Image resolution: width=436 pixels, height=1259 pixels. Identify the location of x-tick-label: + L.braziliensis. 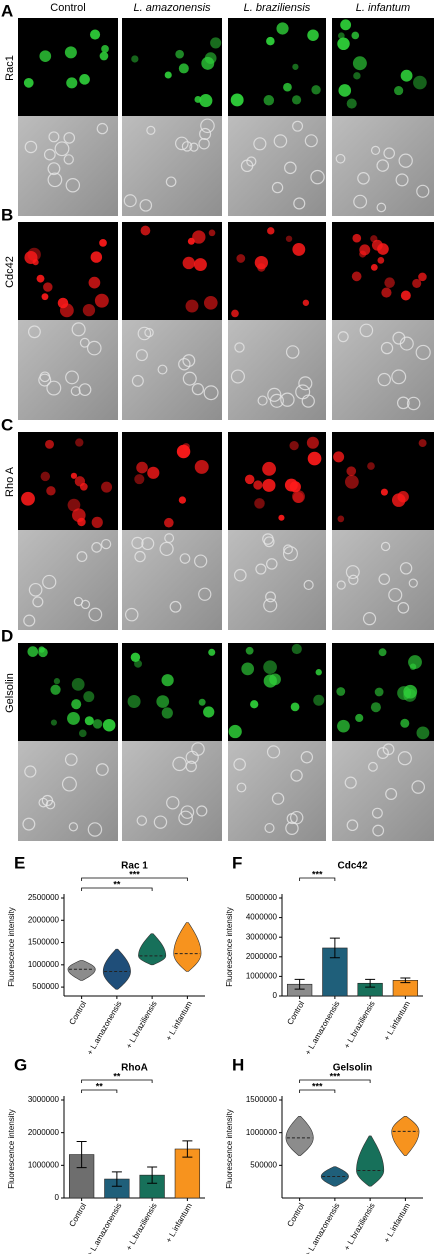
(359, 1025).